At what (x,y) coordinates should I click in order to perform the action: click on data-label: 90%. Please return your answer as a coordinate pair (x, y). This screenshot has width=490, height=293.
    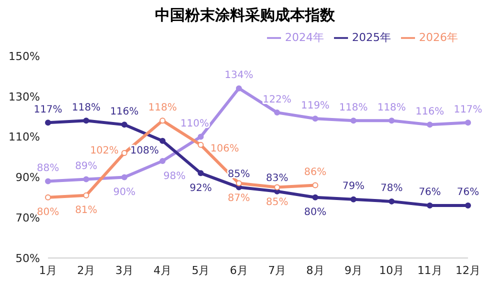
    Looking at the image, I should click on (124, 192).